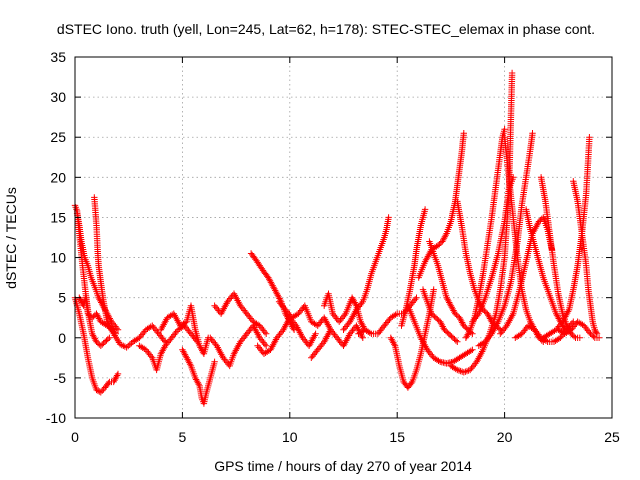 The image size is (640, 480). What do you see at coordinates (290, 437) in the screenshot?
I see `x-tick-label: 10` at bounding box center [290, 437].